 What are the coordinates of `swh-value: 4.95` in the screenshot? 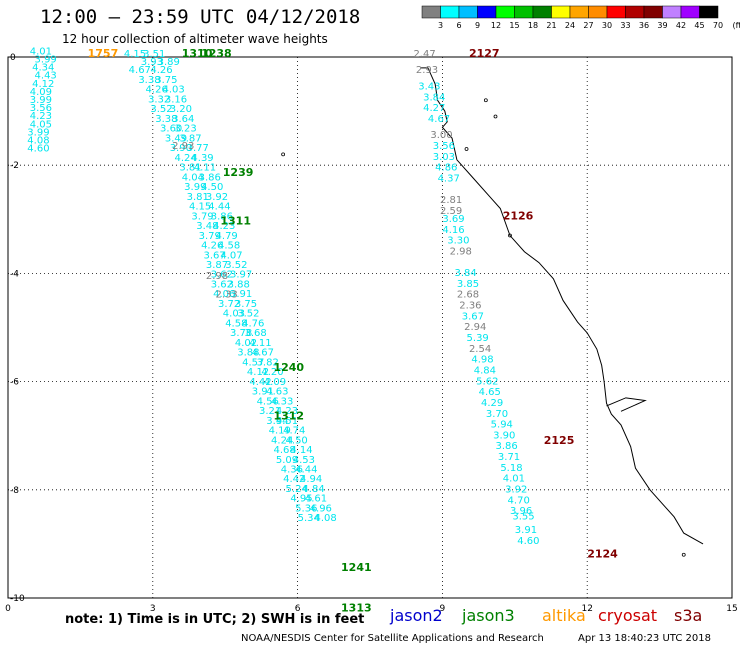 It's located at (301, 499).